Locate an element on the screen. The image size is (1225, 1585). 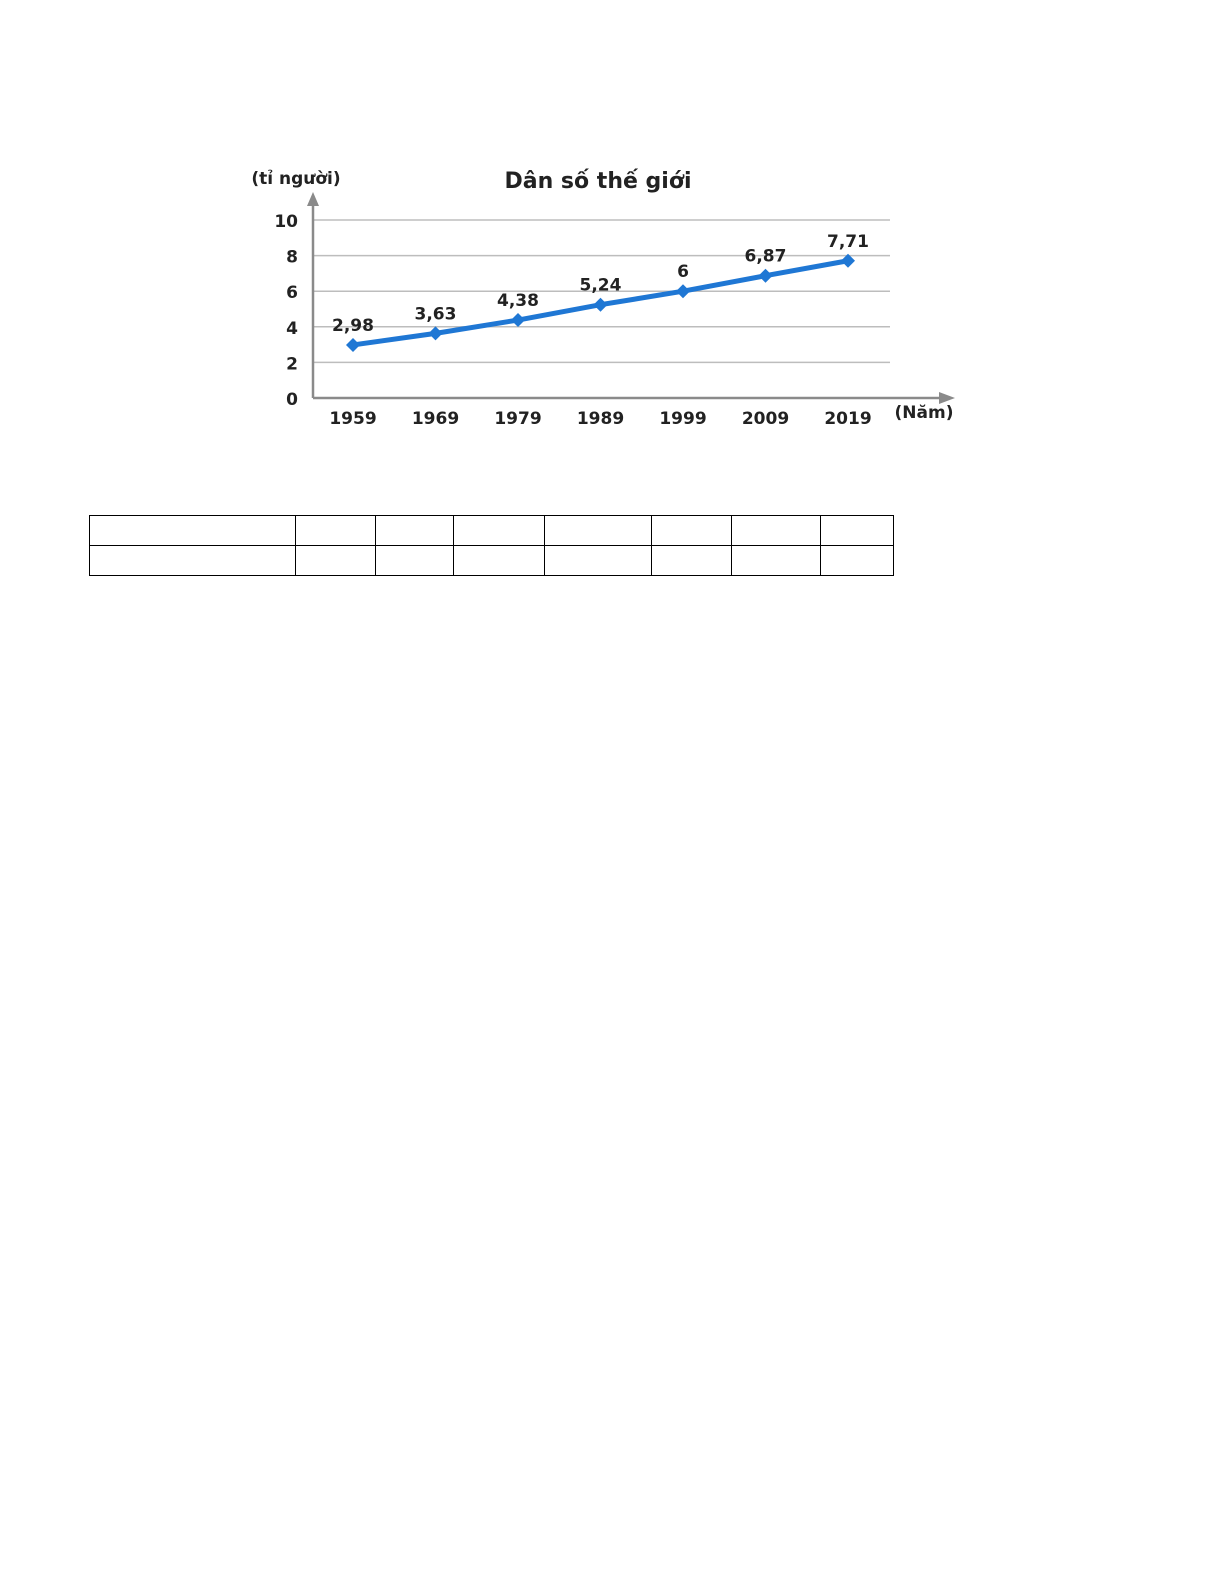
data-label: 6 is located at coordinates (683, 272).